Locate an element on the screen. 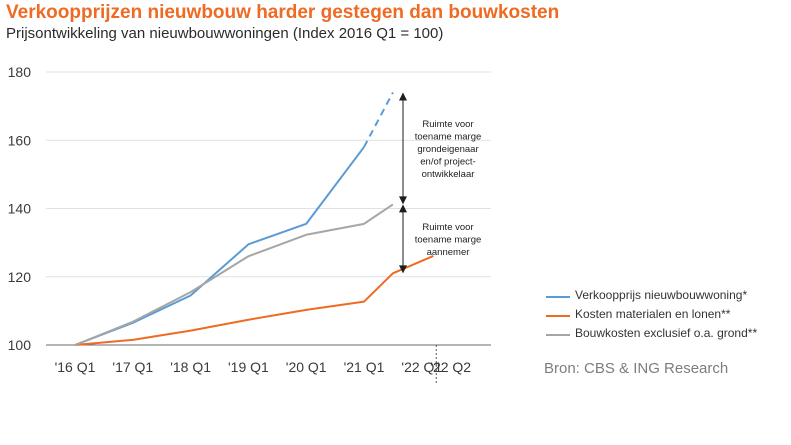 This screenshot has width=791, height=445. legend-swatch-bouwkosten is located at coordinates (558, 335).